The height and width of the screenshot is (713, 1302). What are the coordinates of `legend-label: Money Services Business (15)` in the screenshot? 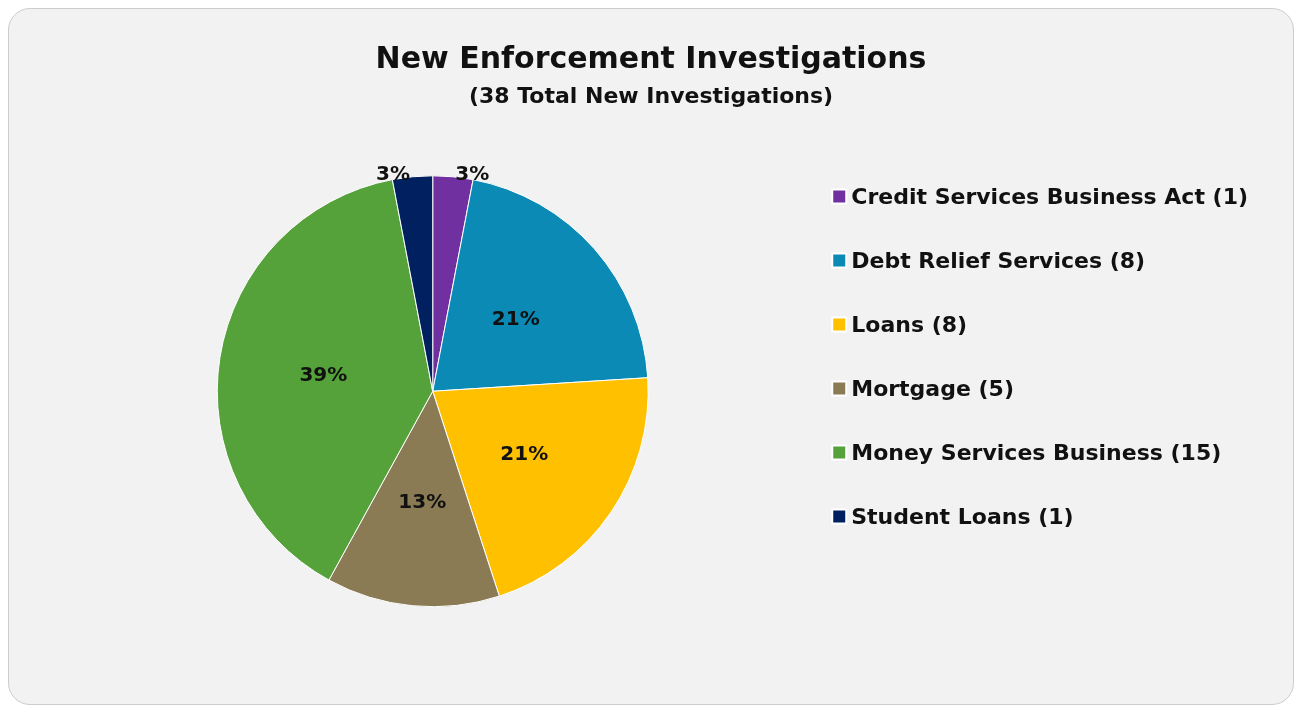 It's located at (1036, 452).